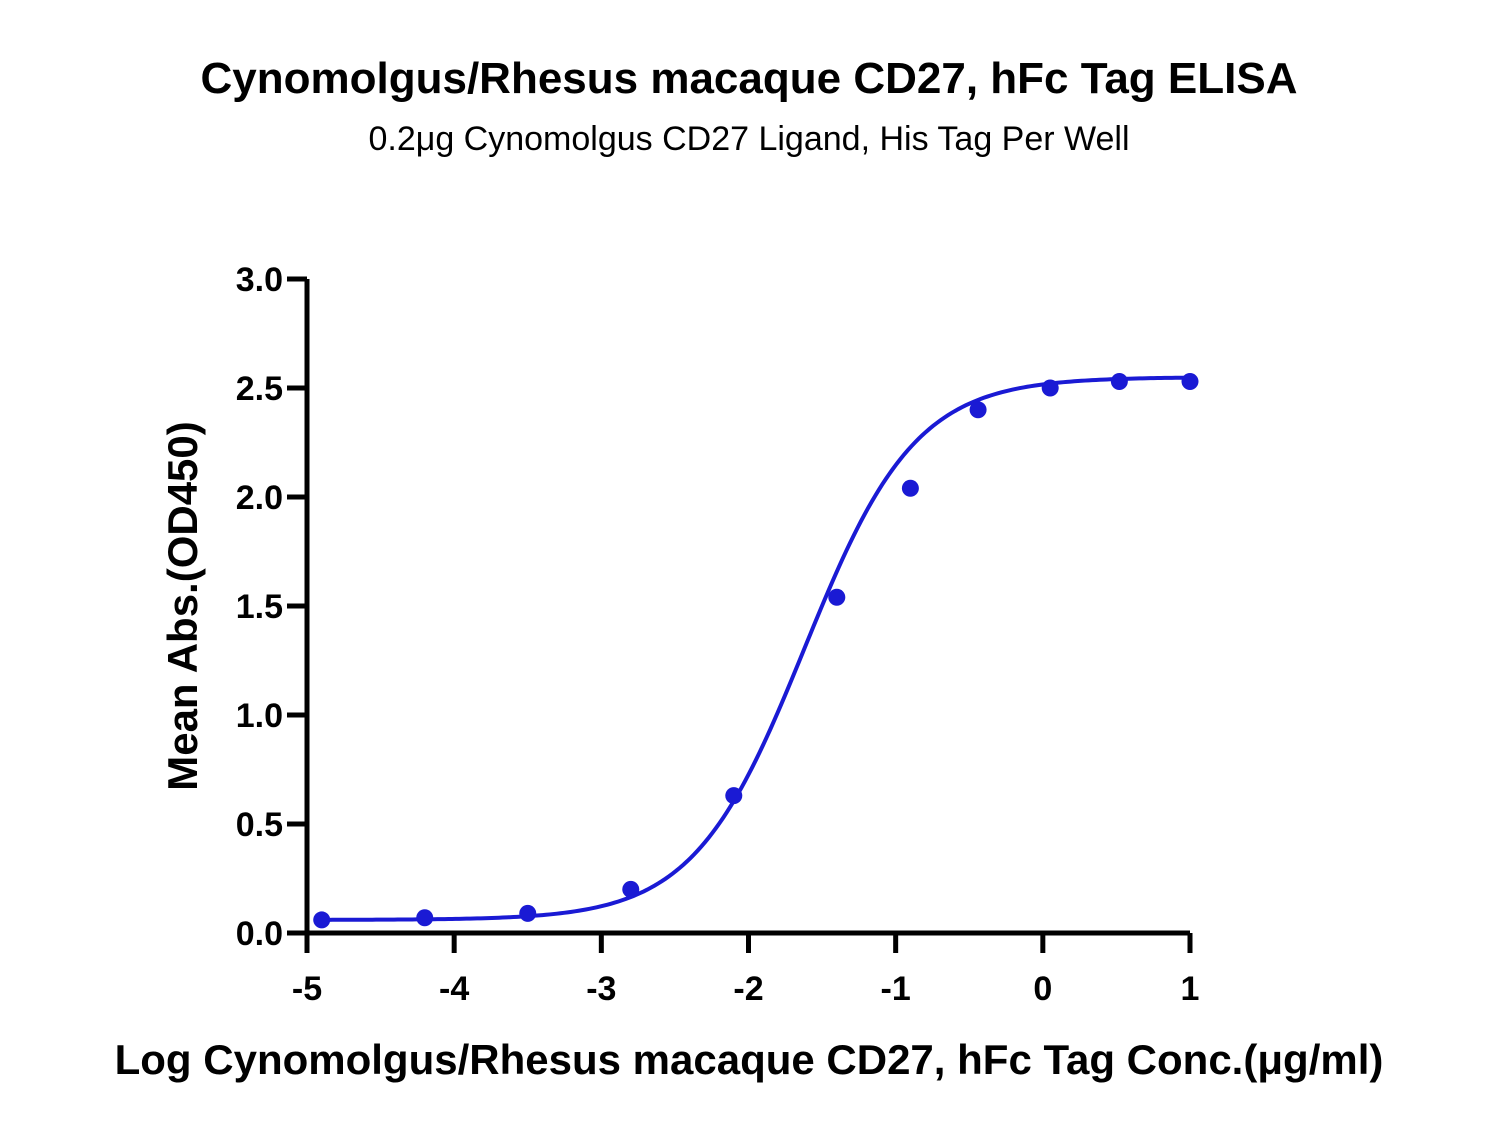 The image size is (1499, 1131). Describe the element at coordinates (896, 989) in the screenshot. I see `x-tick-label: -1` at that location.